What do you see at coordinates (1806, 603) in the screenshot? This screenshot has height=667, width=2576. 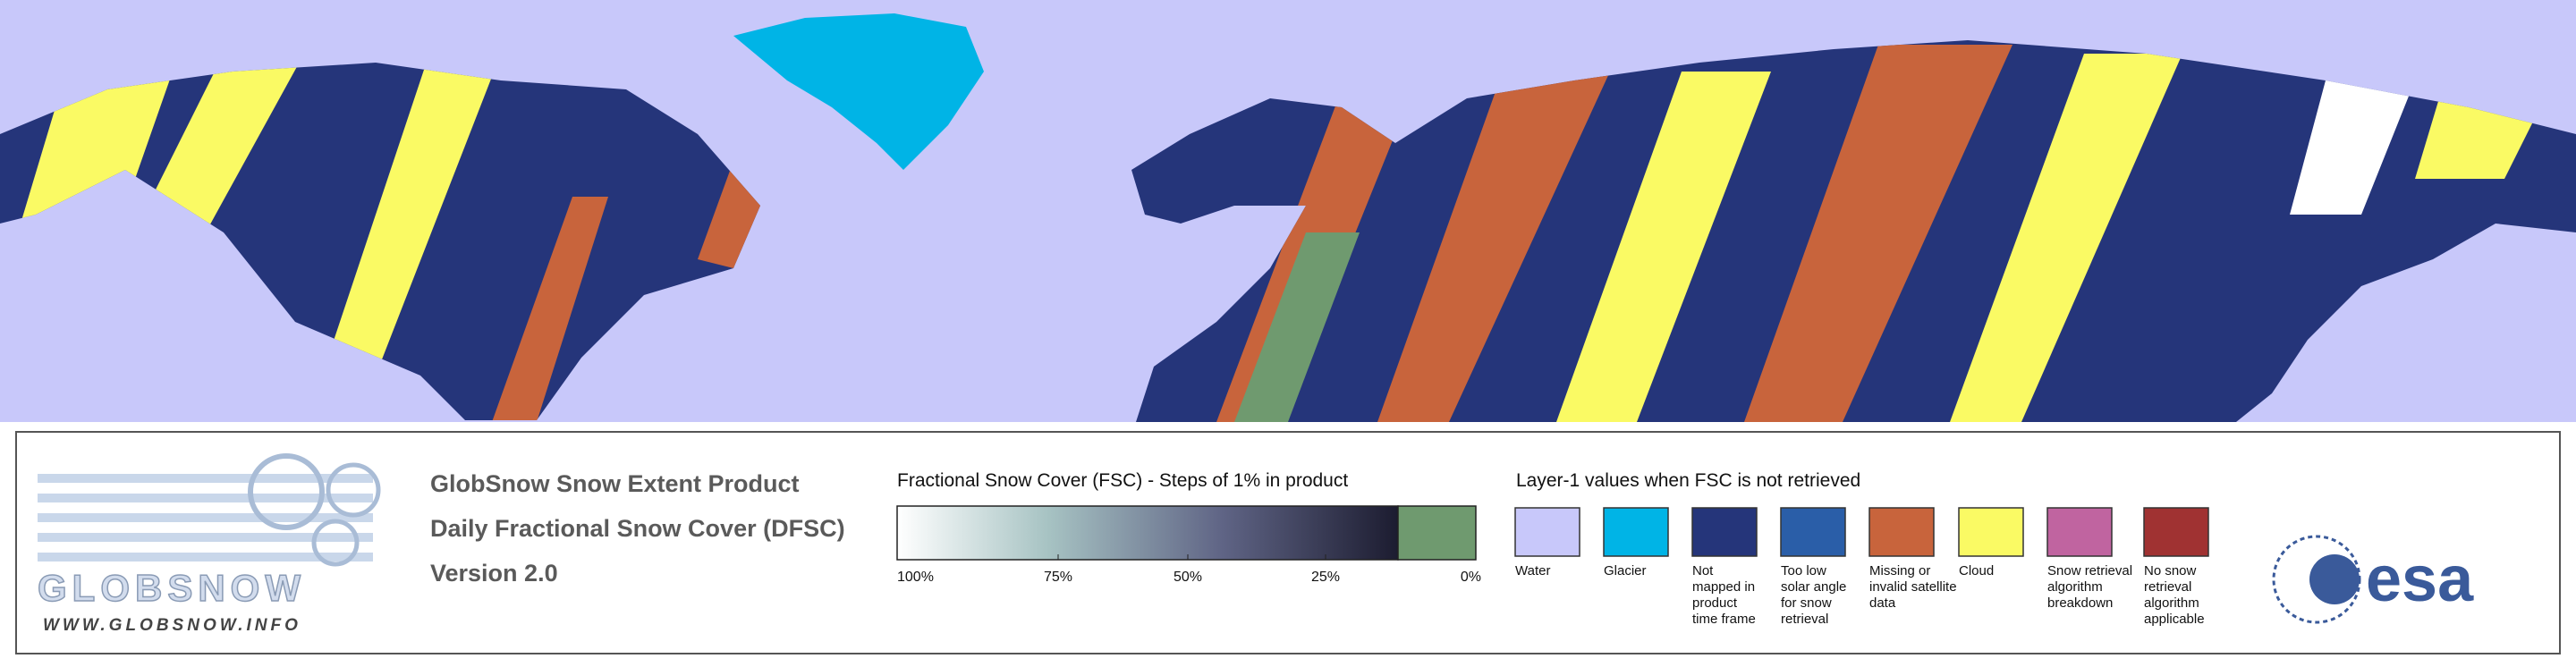 I see `legend-label: for snow` at bounding box center [1806, 603].